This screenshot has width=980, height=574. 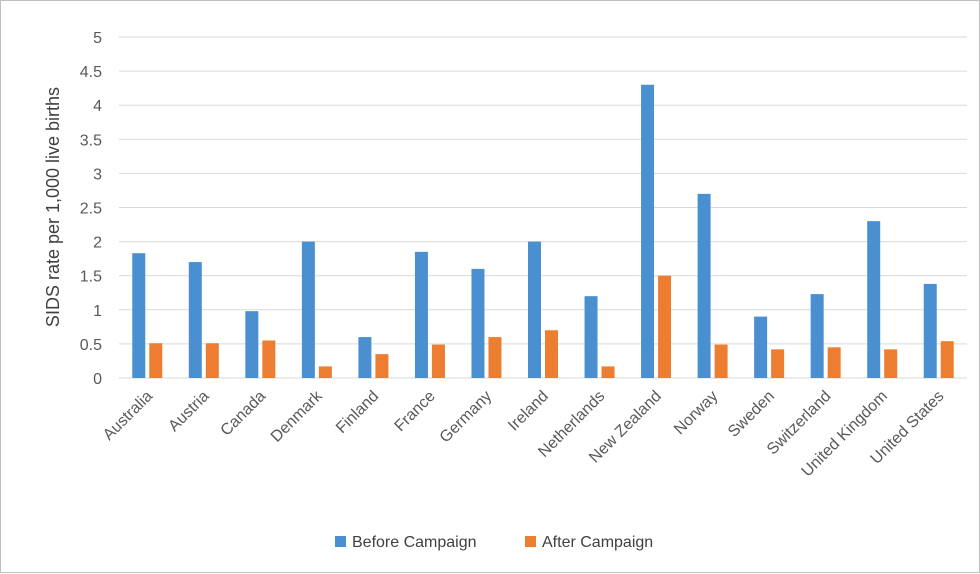 What do you see at coordinates (97, 243) in the screenshot?
I see `y-tick-label: 2` at bounding box center [97, 243].